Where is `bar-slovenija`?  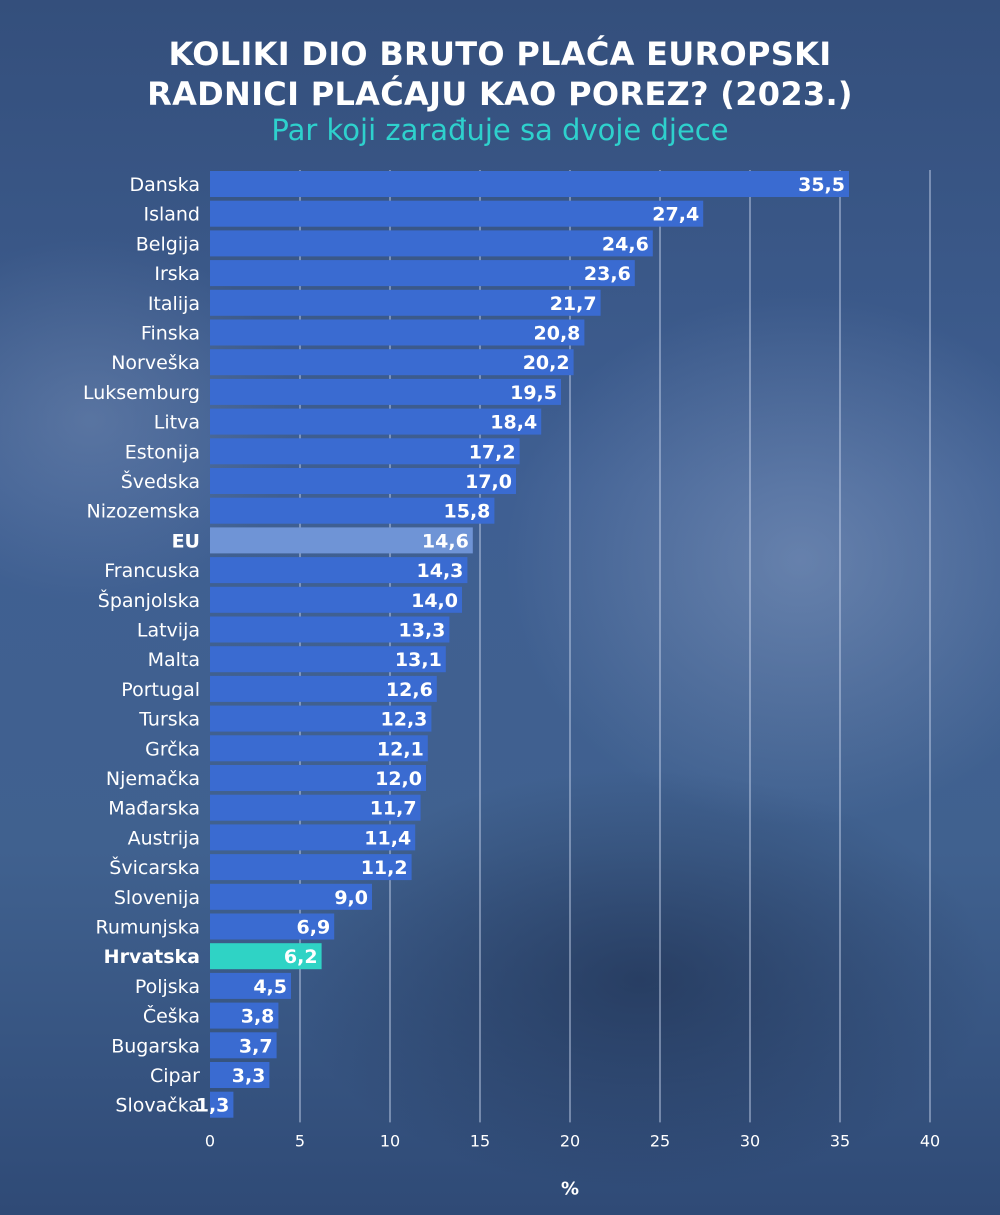 bar-slovenija is located at coordinates (291, 896).